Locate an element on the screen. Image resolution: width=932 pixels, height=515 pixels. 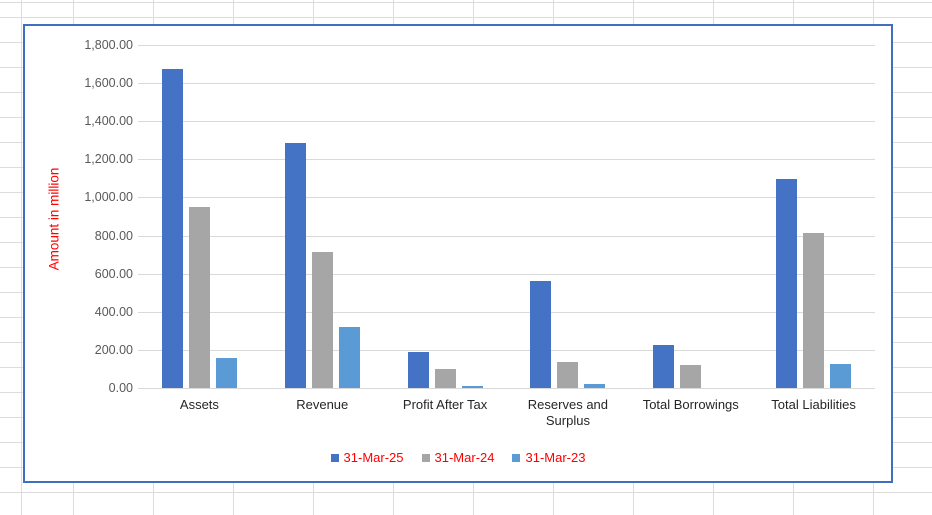
legend-item-31-Mar-25: 31-Mar-25 is located at coordinates (367, 458).